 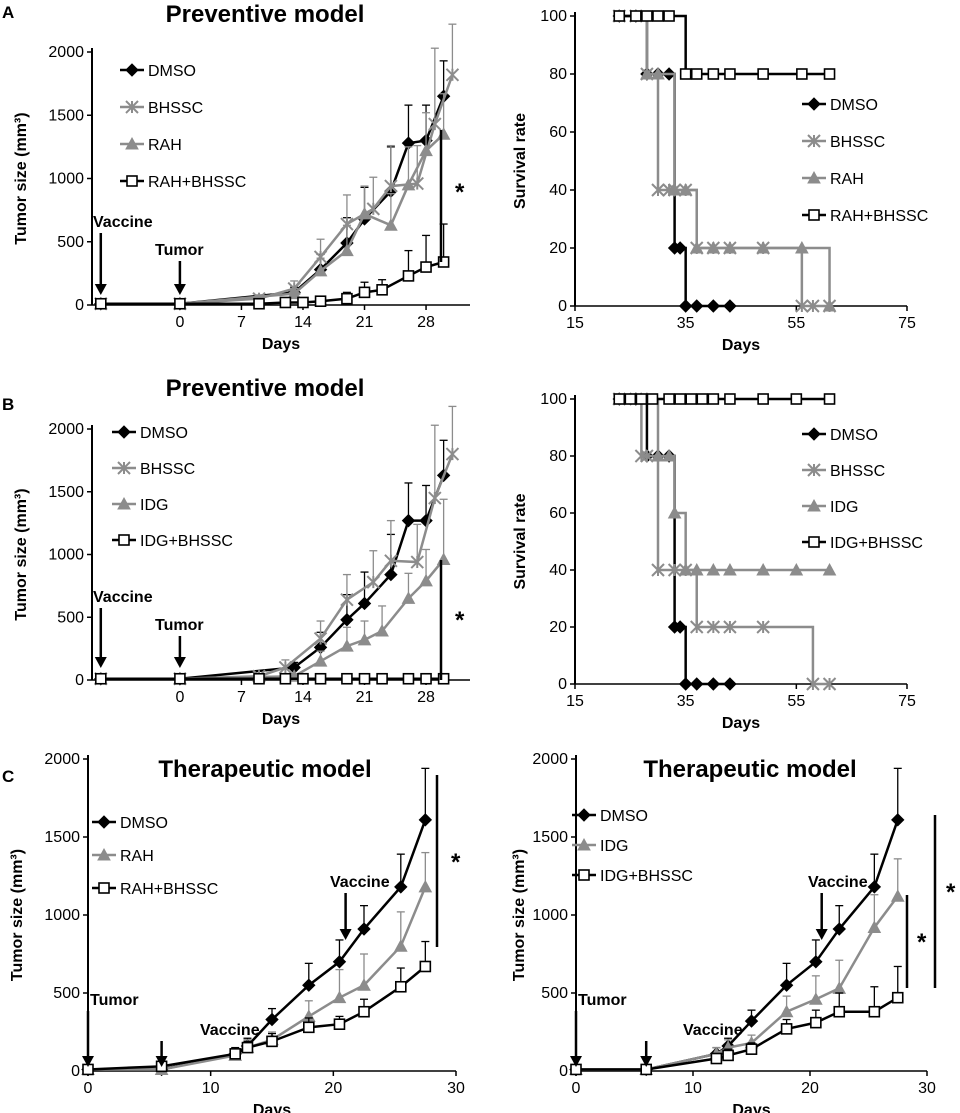 I want to click on legend-label: DMSO, so click(x=172, y=71).